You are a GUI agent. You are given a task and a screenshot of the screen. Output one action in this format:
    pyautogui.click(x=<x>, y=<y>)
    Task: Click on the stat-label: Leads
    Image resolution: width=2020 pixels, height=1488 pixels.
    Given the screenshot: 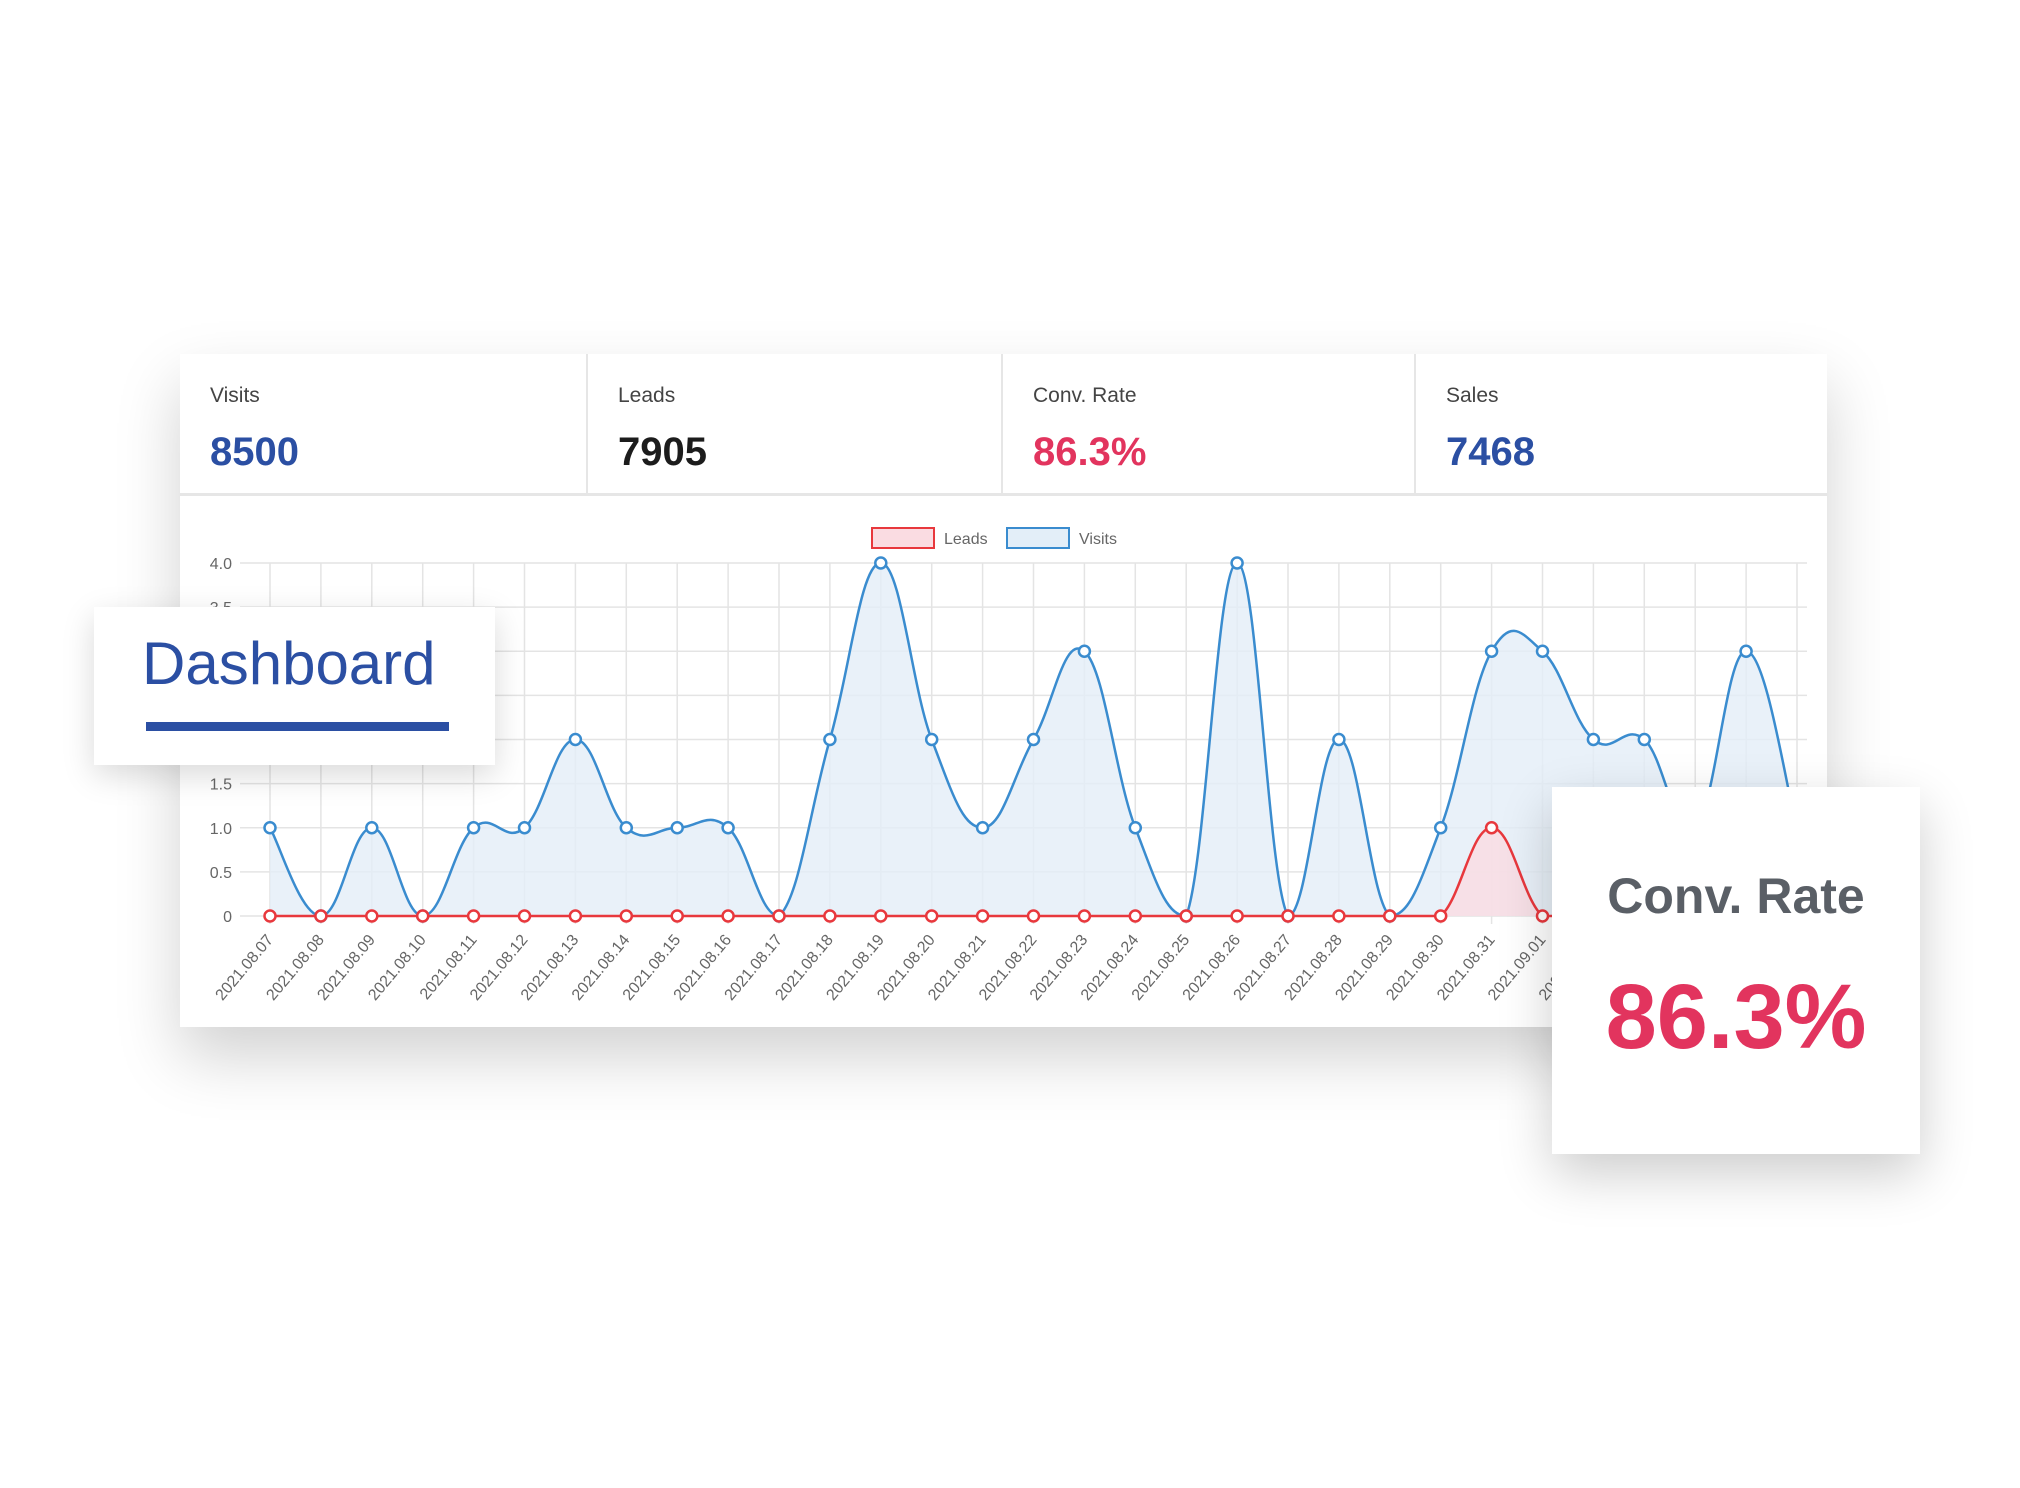 What is the action you would take?
    pyautogui.click(x=647, y=395)
    